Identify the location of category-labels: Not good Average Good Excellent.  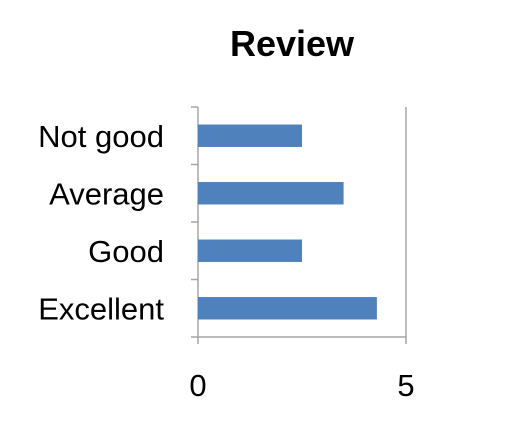
(101, 223).